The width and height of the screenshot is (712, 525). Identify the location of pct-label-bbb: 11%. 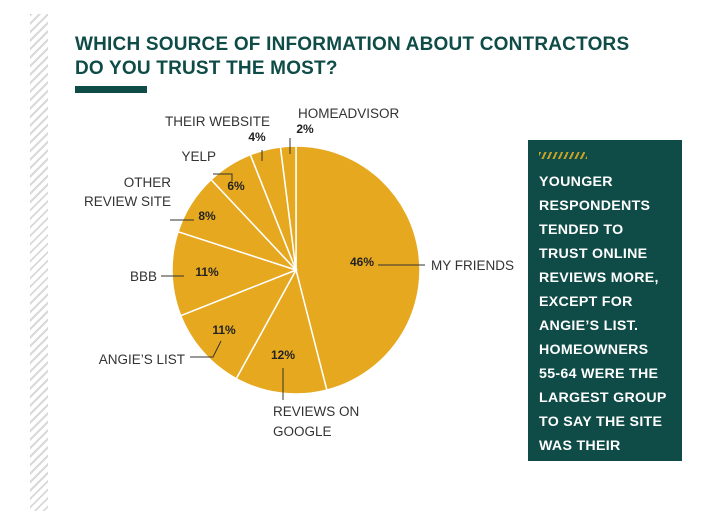
(207, 272).